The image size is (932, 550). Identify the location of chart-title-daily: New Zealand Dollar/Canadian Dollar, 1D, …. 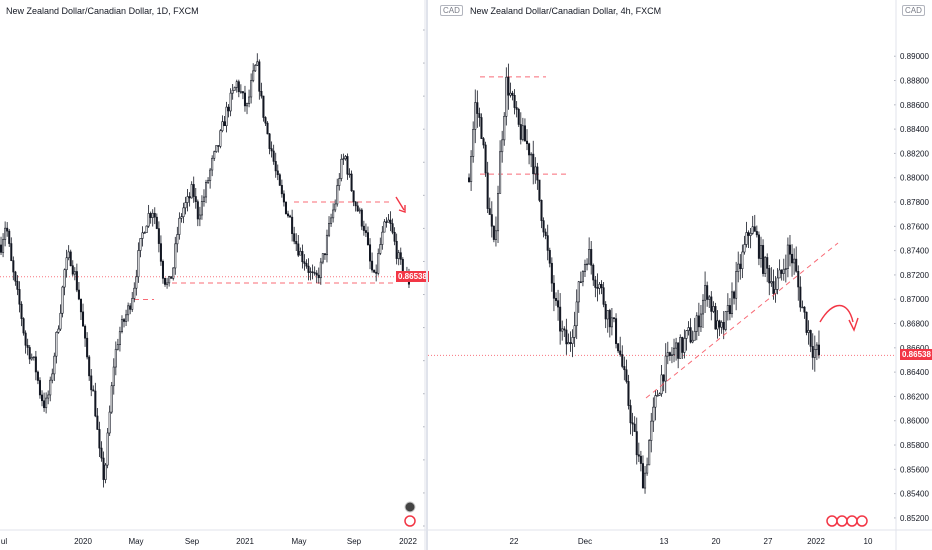
(102, 11).